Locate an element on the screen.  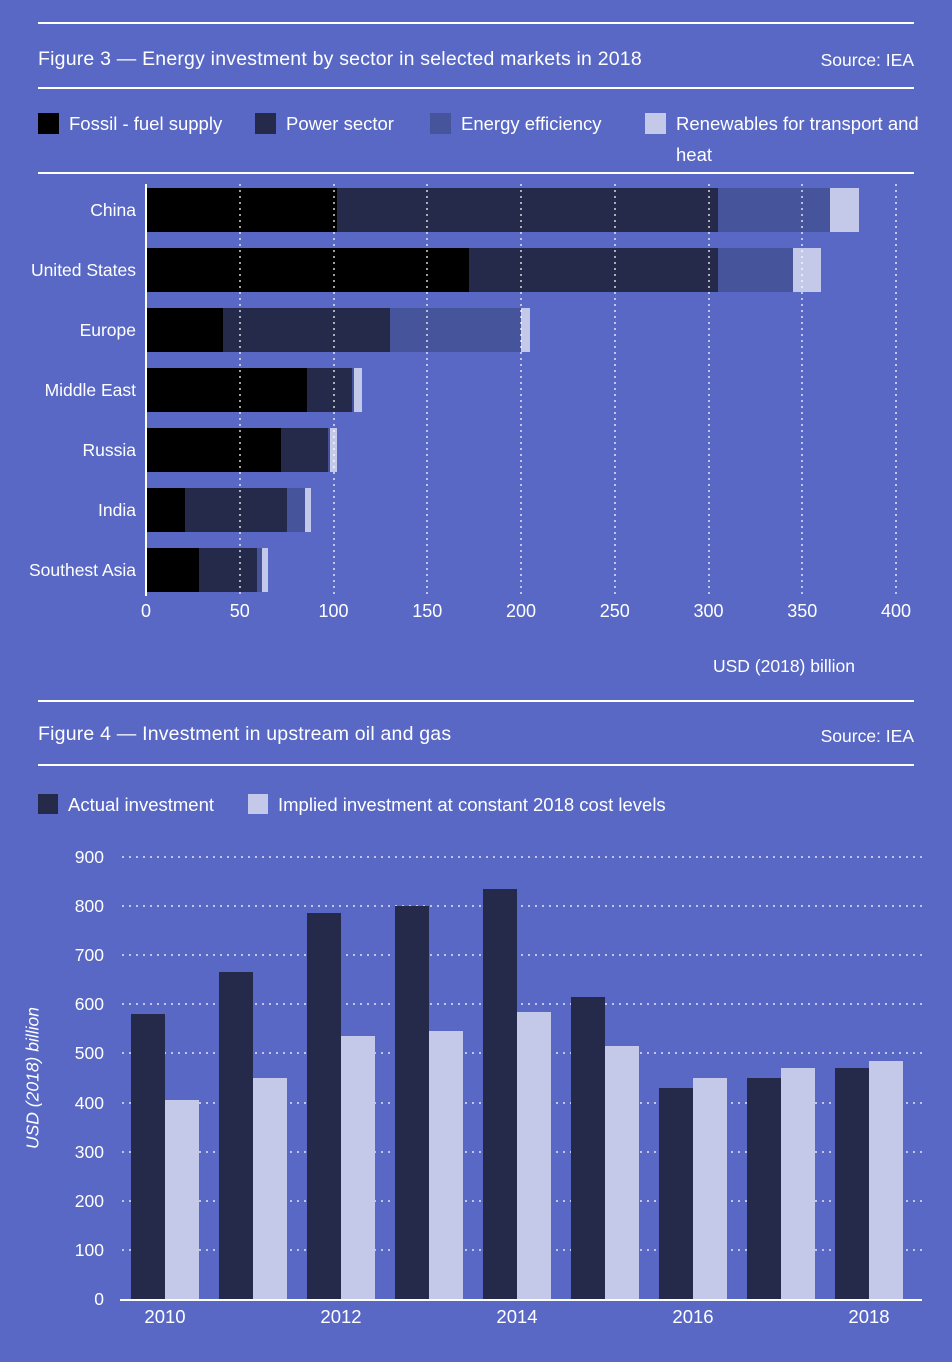
bar-2018-actual-investment is located at coordinates (852, 1183).